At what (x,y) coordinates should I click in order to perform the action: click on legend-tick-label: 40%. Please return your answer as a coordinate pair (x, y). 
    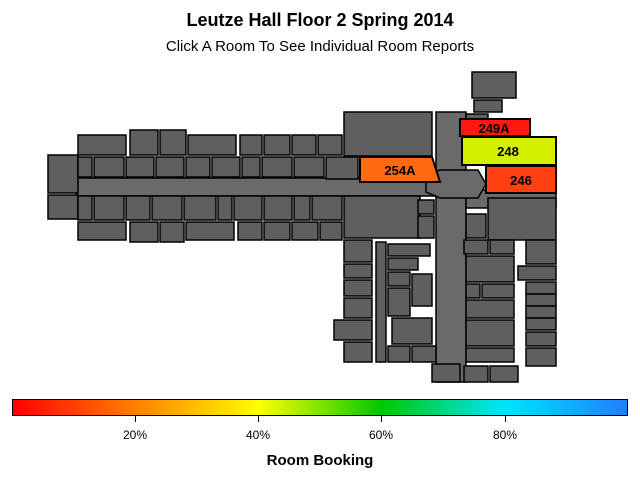
    Looking at the image, I should click on (258, 435).